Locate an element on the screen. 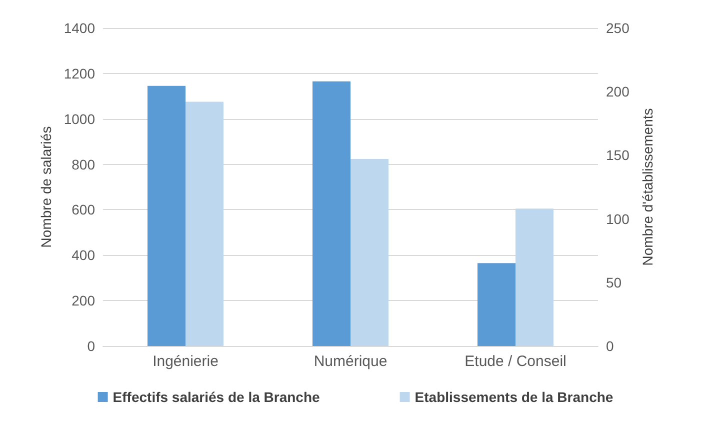  y-axis-title: Nombre de salariés is located at coordinates (46, 187).